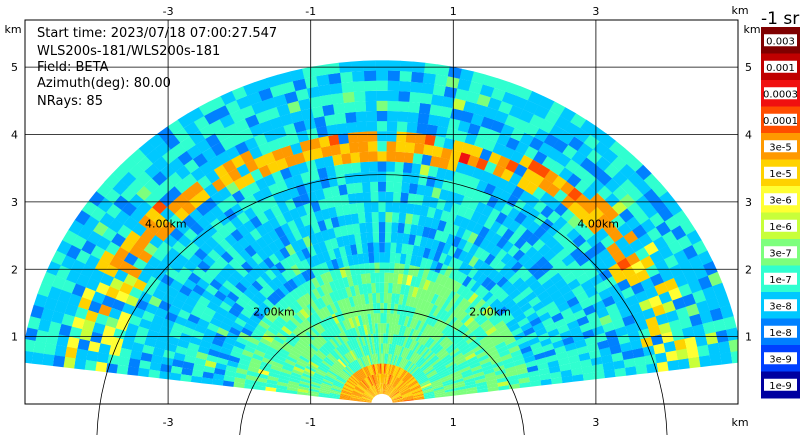 This screenshot has height=439, width=800. Describe the element at coordinates (780, 386) in the screenshot. I see `colorbar-label: 1e-9` at that location.